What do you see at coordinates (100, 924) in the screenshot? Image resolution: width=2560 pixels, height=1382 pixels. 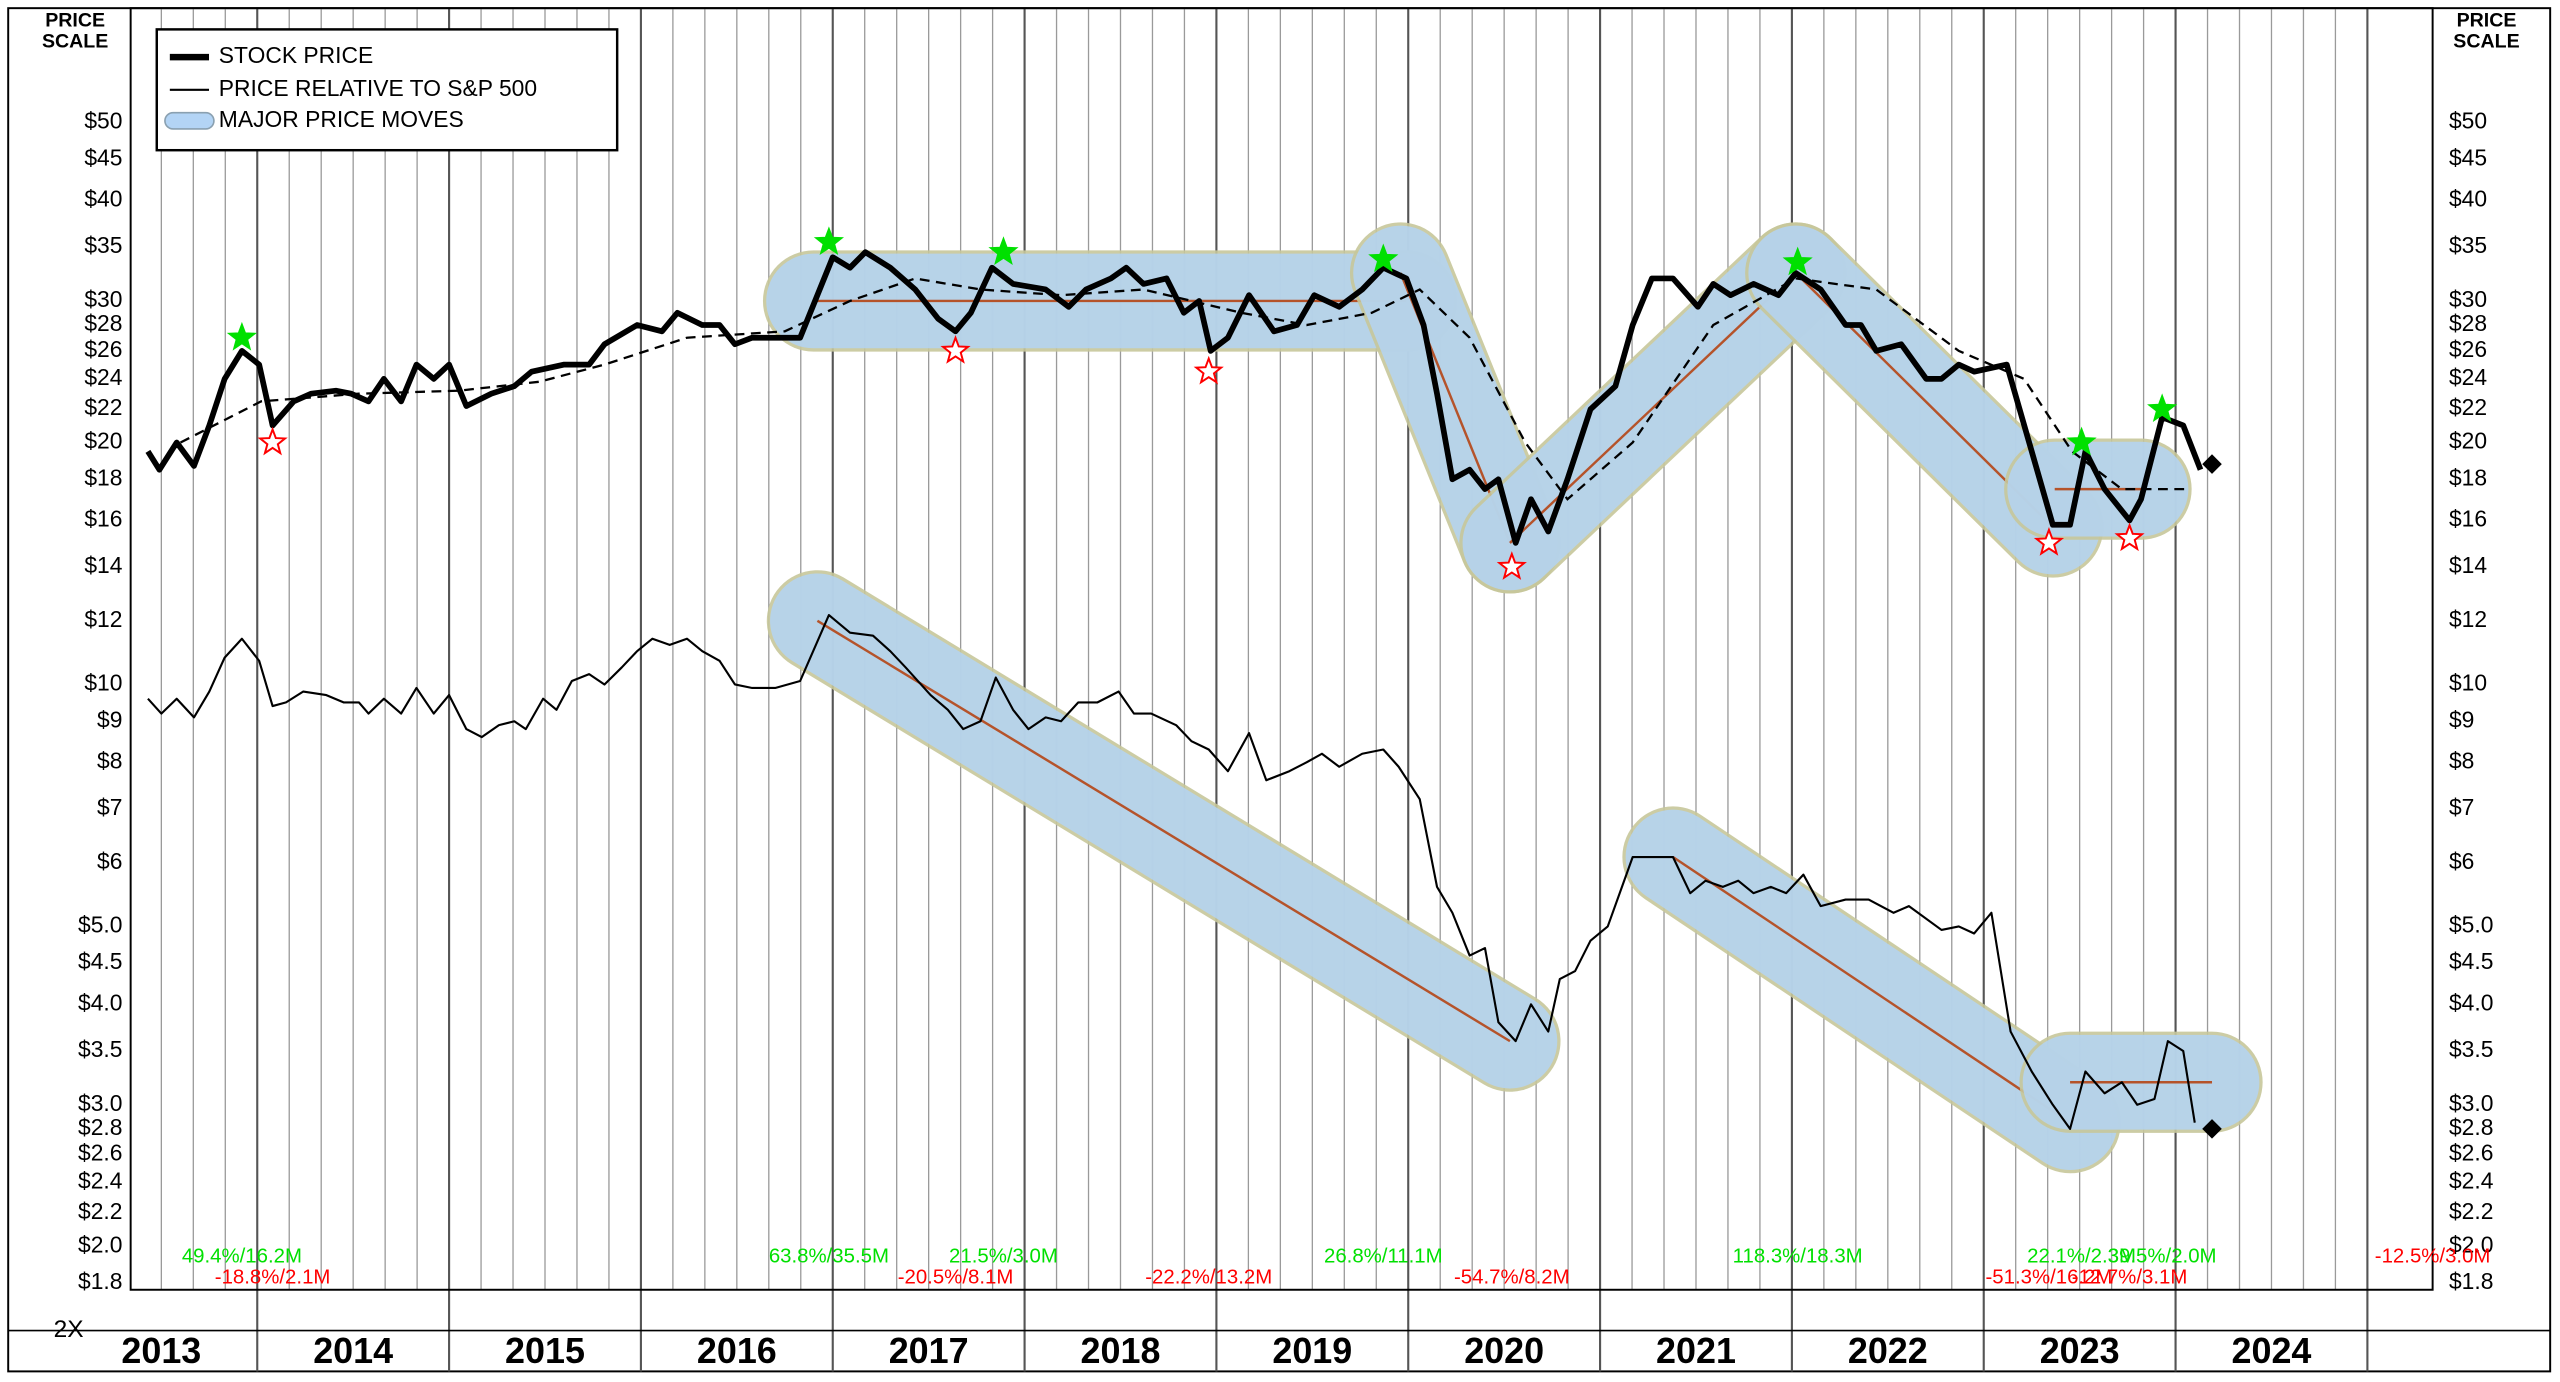 I see `y-tick-label: $5.0` at bounding box center [100, 924].